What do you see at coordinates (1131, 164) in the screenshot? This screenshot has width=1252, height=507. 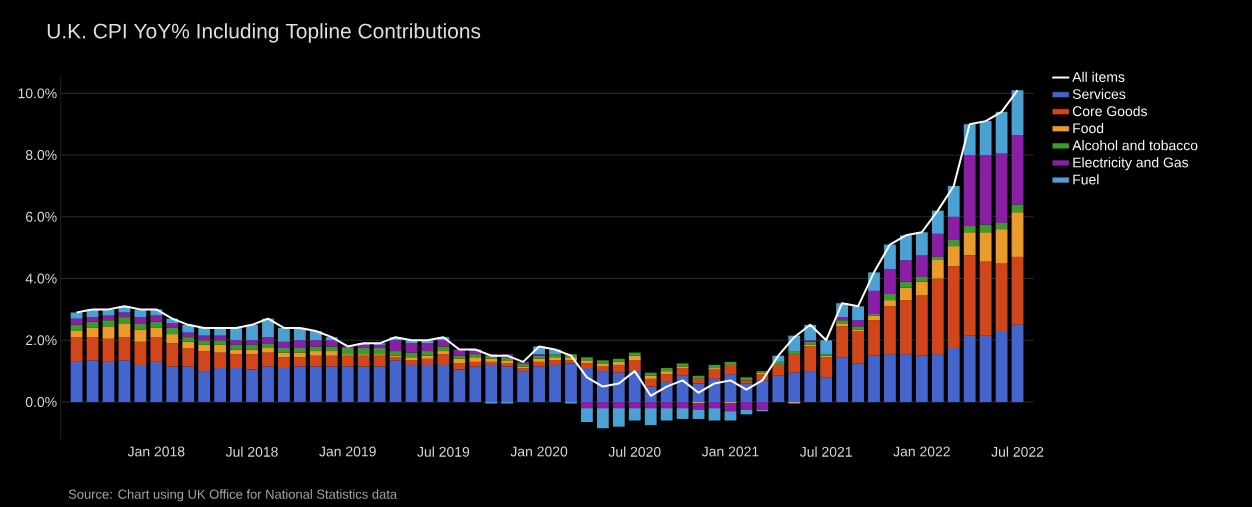 I see `legend-label: Electricity and Gas` at bounding box center [1131, 164].